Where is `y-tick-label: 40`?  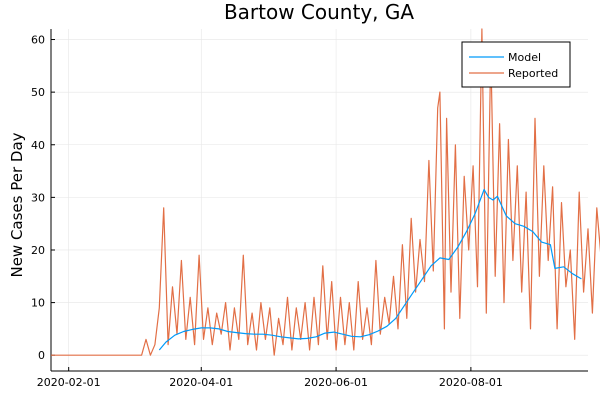
y-tick-label: 40 is located at coordinates (38, 145).